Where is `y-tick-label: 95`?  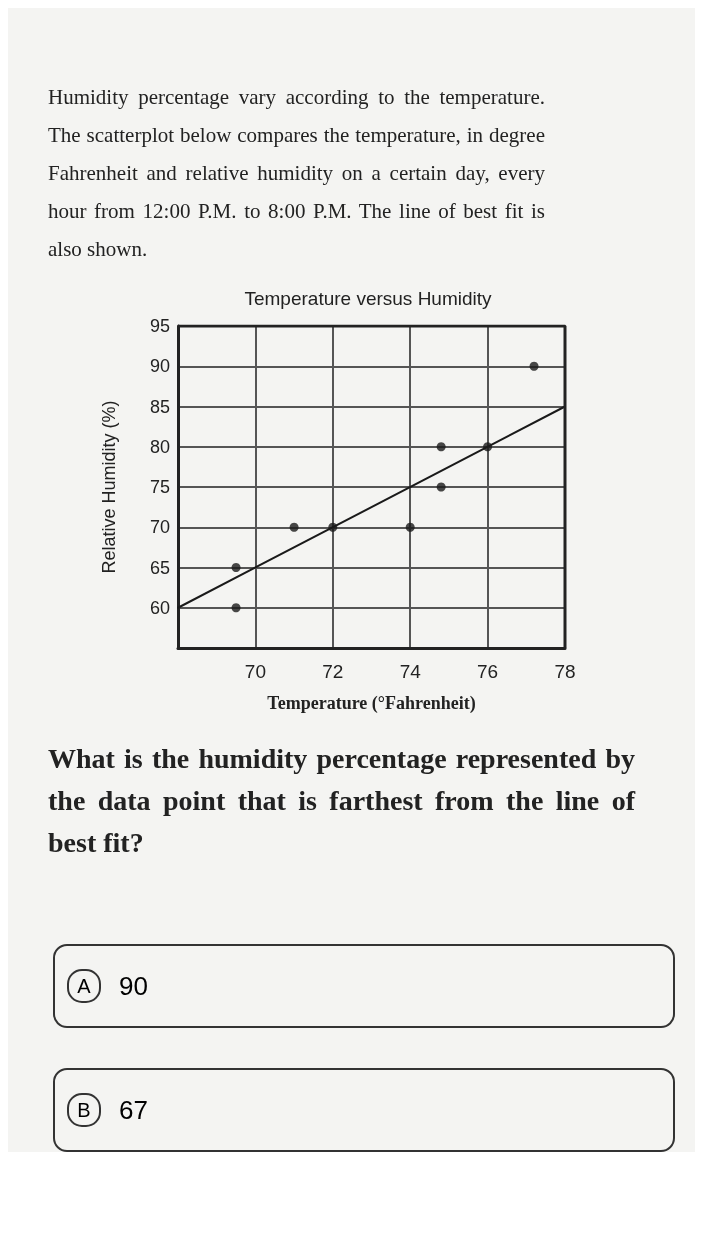
y-tick-label: 95 is located at coordinates (159, 326).